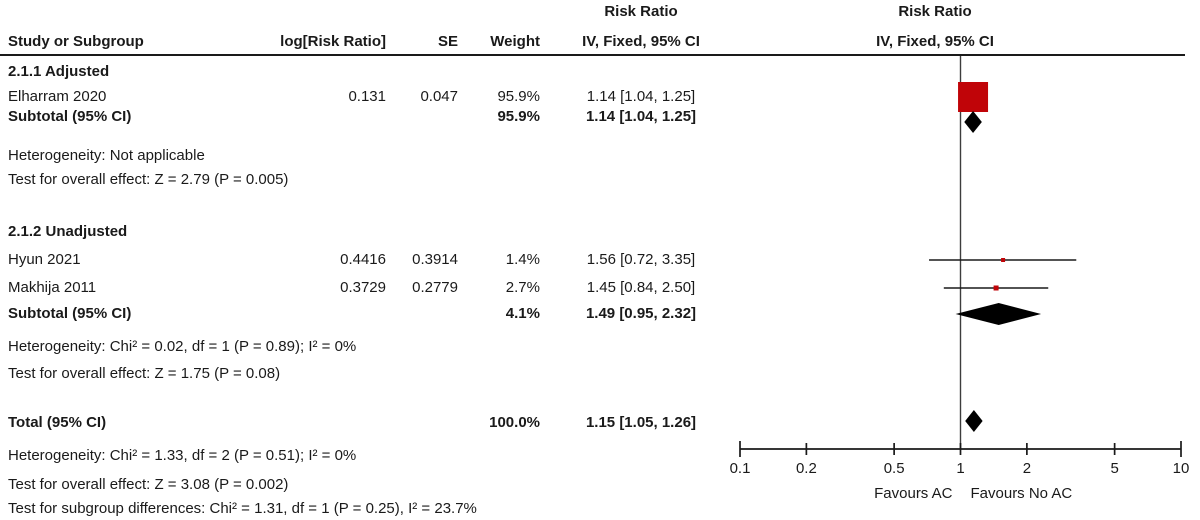 This screenshot has width=1200, height=520. Describe the element at coordinates (935, 11) in the screenshot. I see `plot-column-title: Risk Ratio` at that location.